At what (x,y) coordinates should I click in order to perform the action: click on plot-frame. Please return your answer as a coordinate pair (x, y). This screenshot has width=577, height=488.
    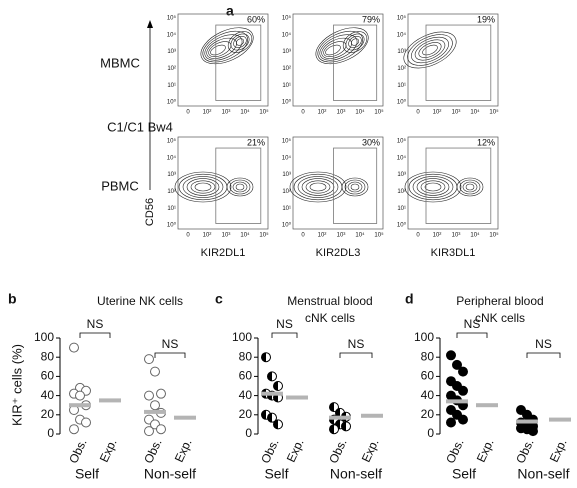
    Looking at the image, I should click on (338, 60).